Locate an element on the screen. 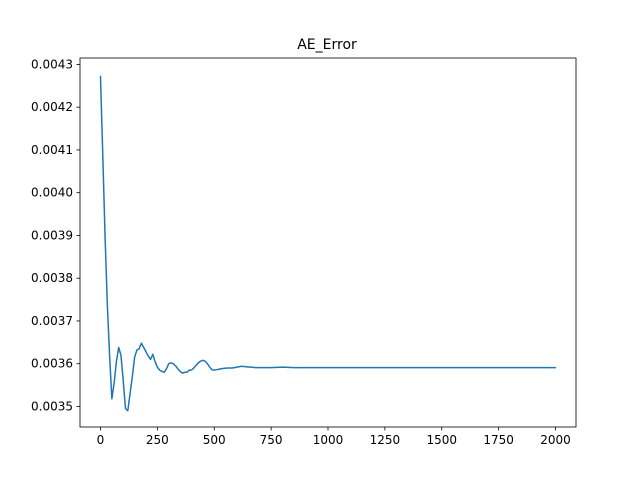 This screenshot has height=480, width=640. y-tick-label: 0.0039 is located at coordinates (52, 235).